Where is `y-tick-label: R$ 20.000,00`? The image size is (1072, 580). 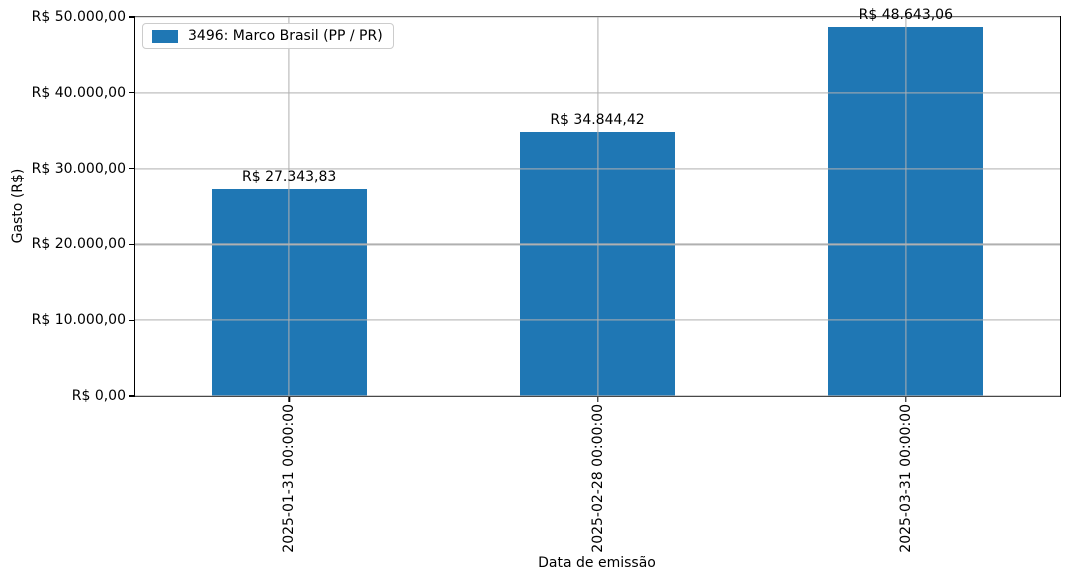 y-tick-label: R$ 20.000,00 is located at coordinates (78, 244).